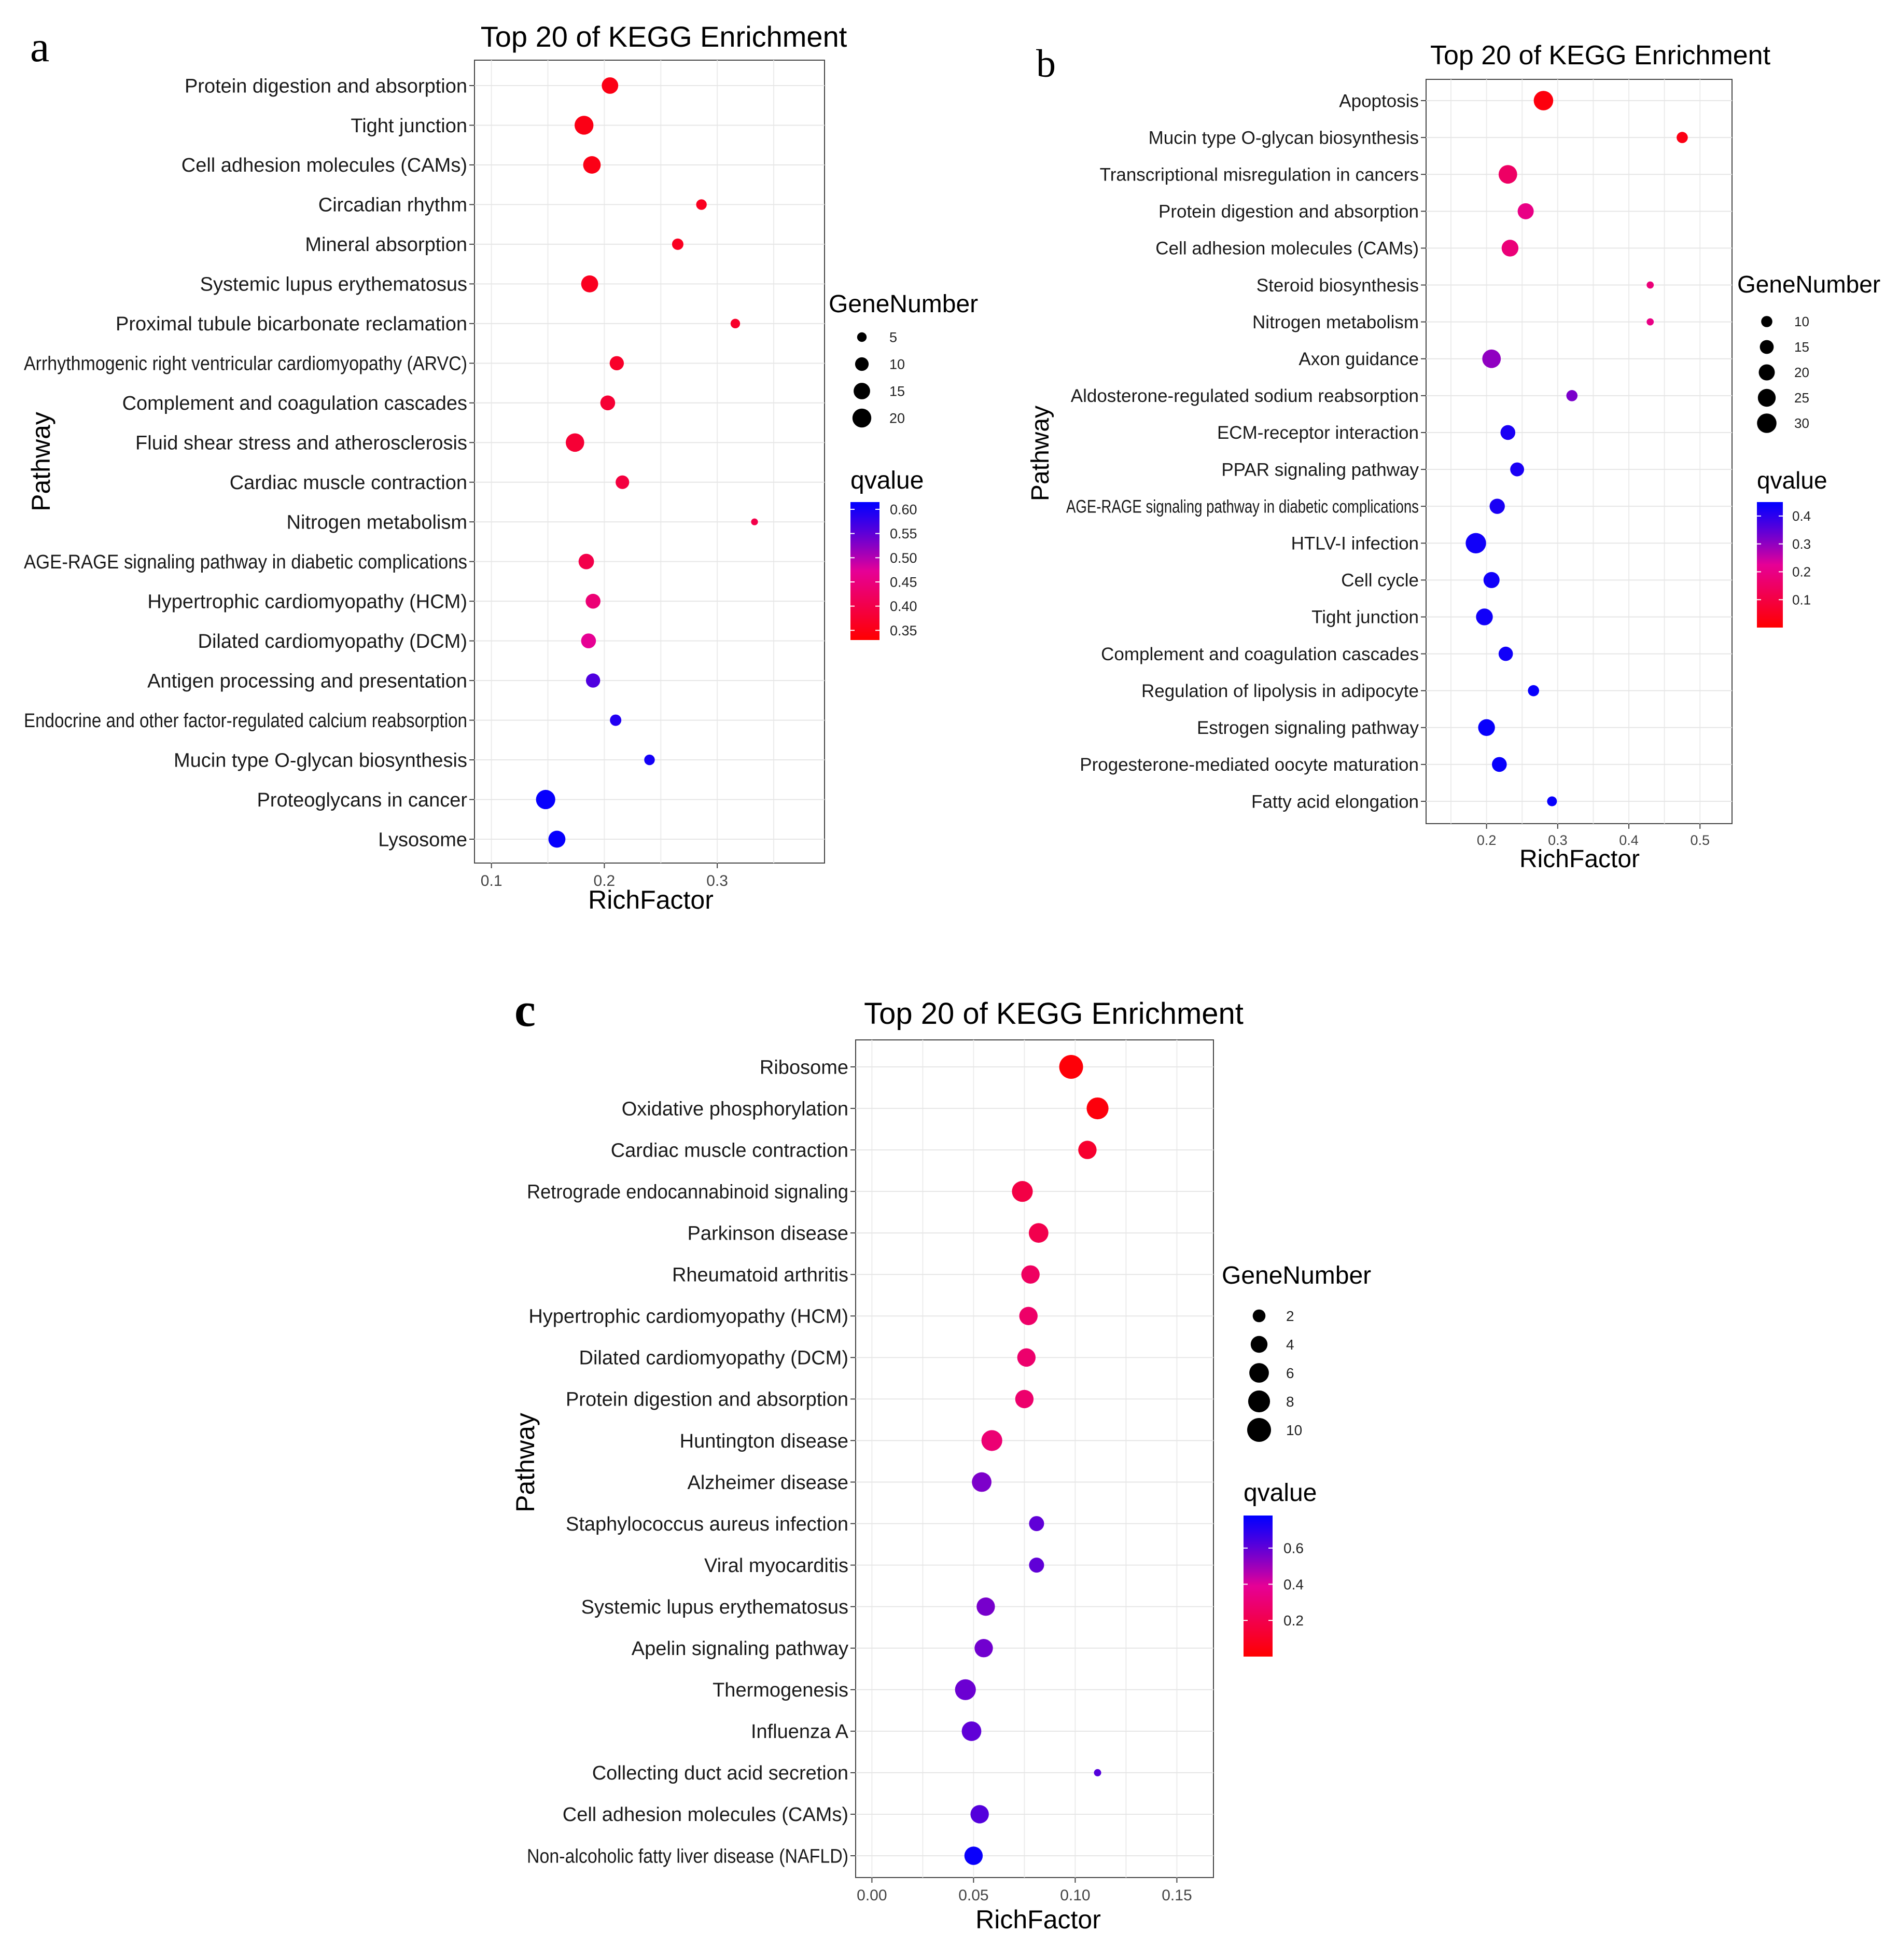  Describe the element at coordinates (1290, 1373) in the screenshot. I see `size-legend-label: 6` at that location.